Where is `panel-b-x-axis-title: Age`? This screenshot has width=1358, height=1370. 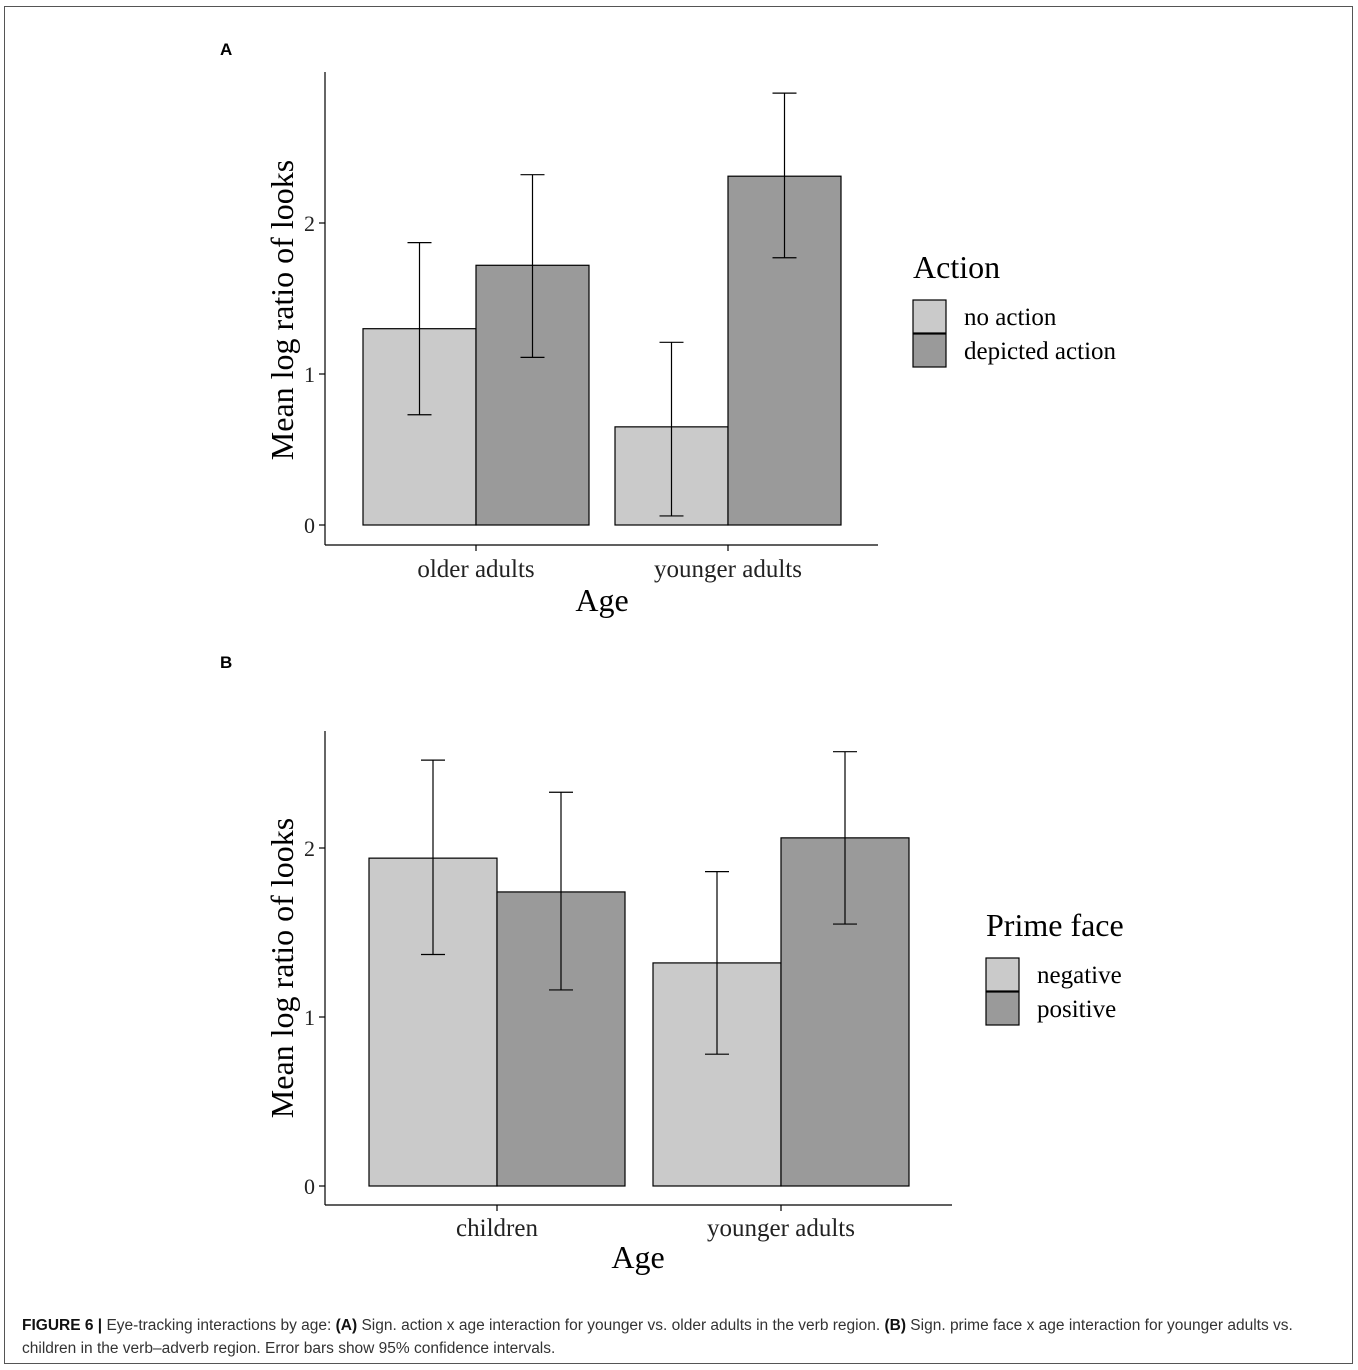
panel-b-x-axis-title: Age is located at coordinates (637, 1257).